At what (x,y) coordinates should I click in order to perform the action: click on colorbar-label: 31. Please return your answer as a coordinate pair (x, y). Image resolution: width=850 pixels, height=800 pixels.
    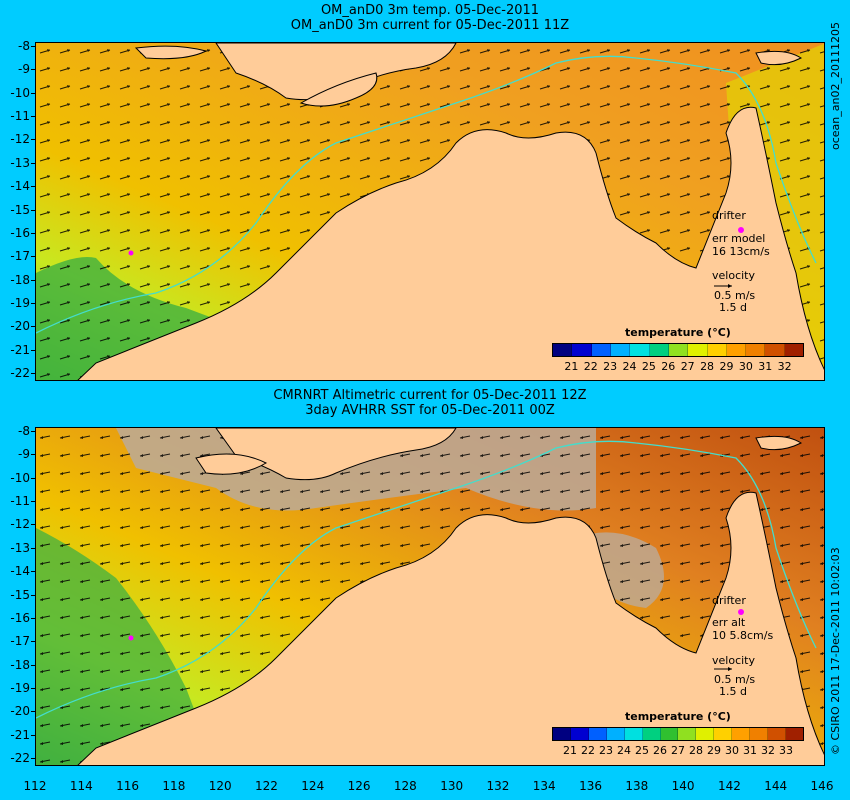
    Looking at the image, I should click on (765, 366).